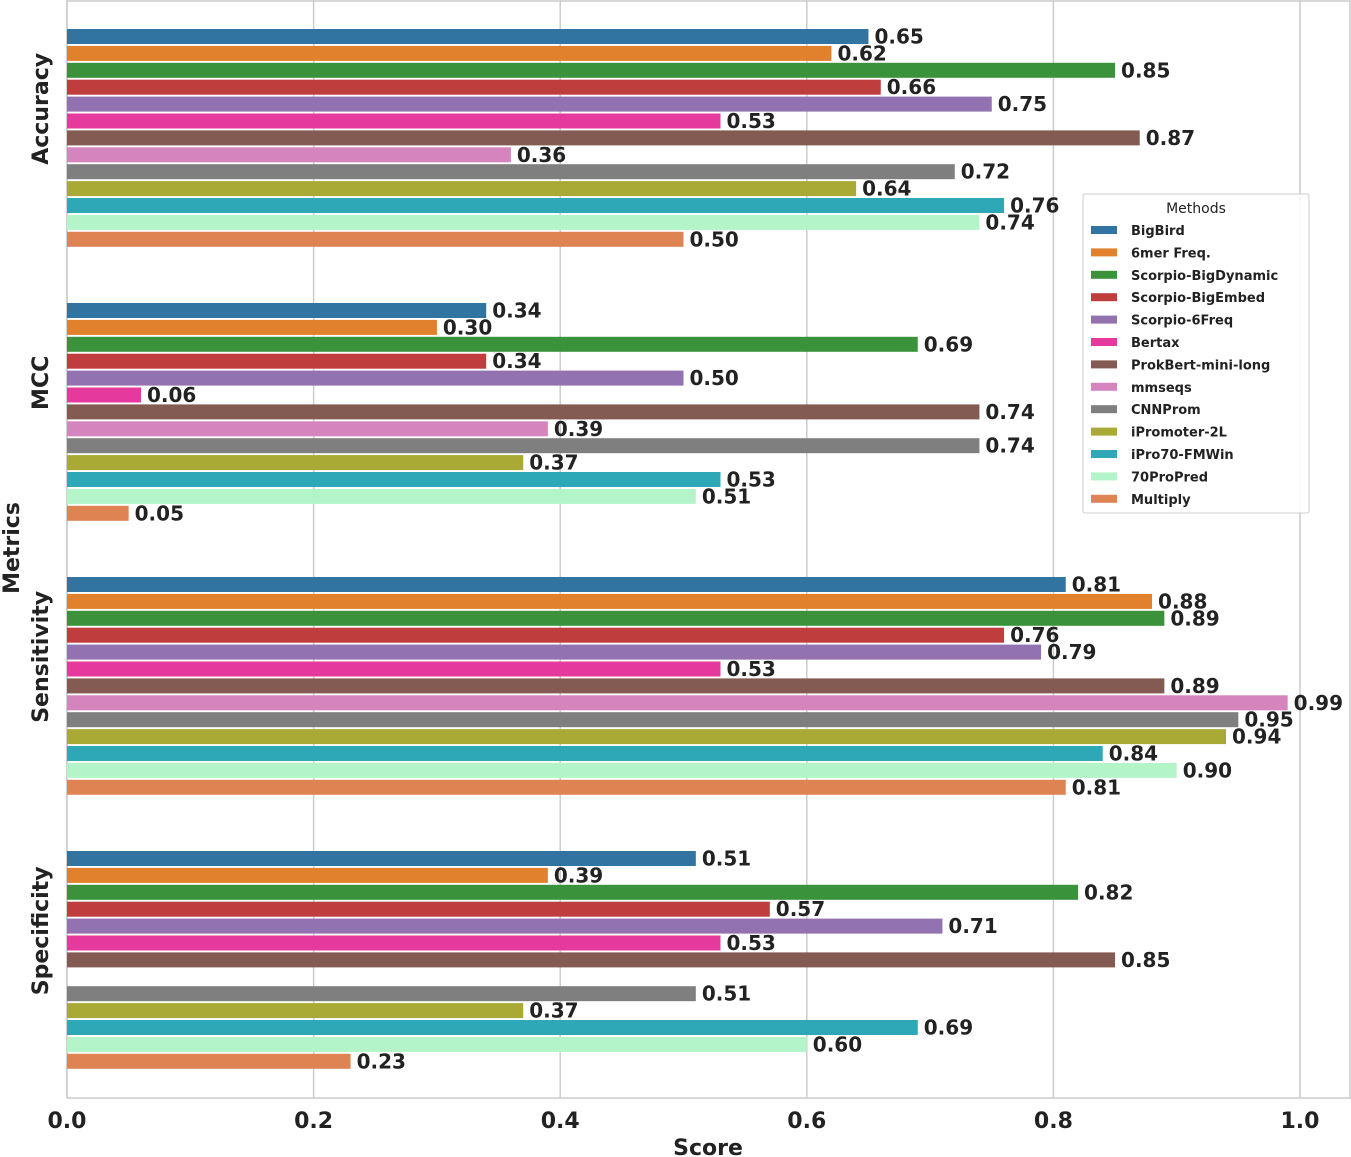  I want to click on bar-value-label: 0.34, so click(516, 311).